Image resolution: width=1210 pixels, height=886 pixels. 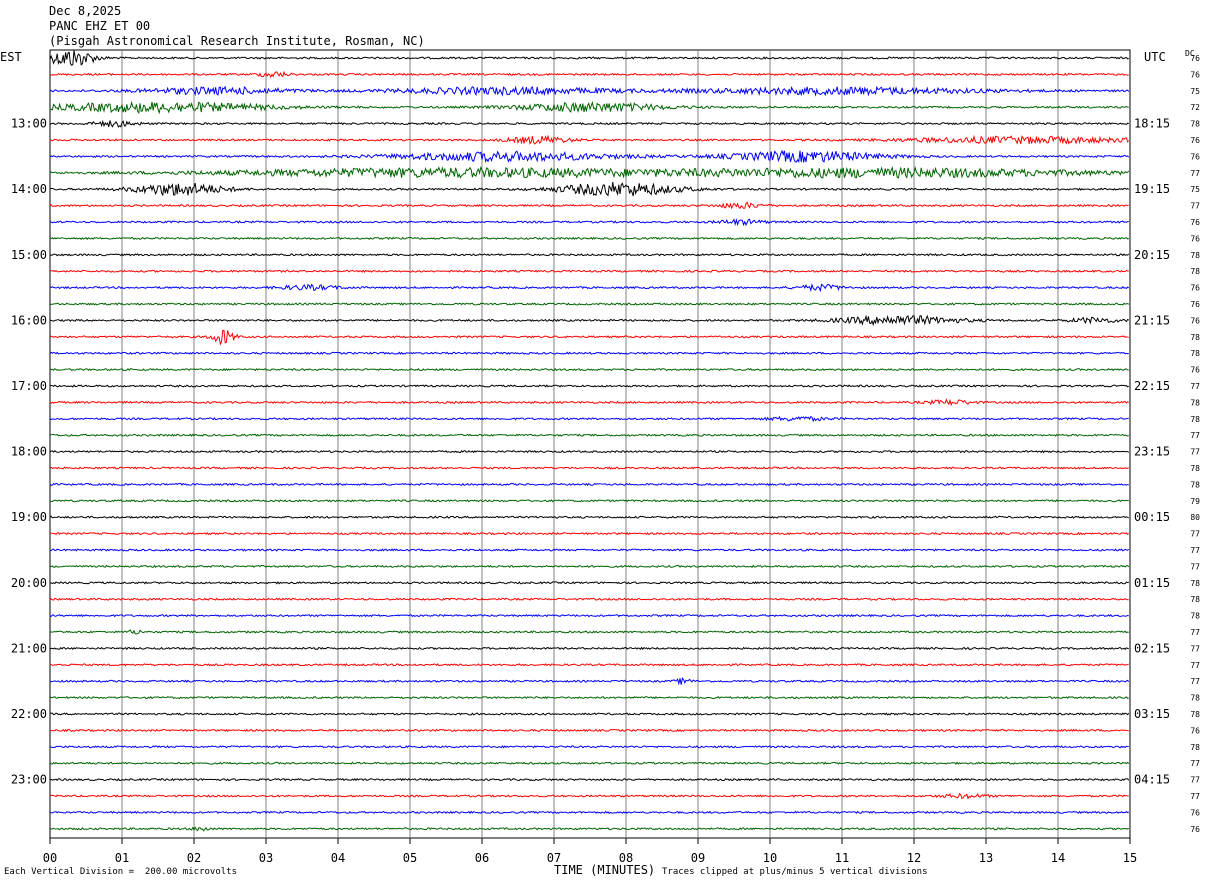 What do you see at coordinates (986, 858) in the screenshot?
I see `x-tick-label: 13` at bounding box center [986, 858].